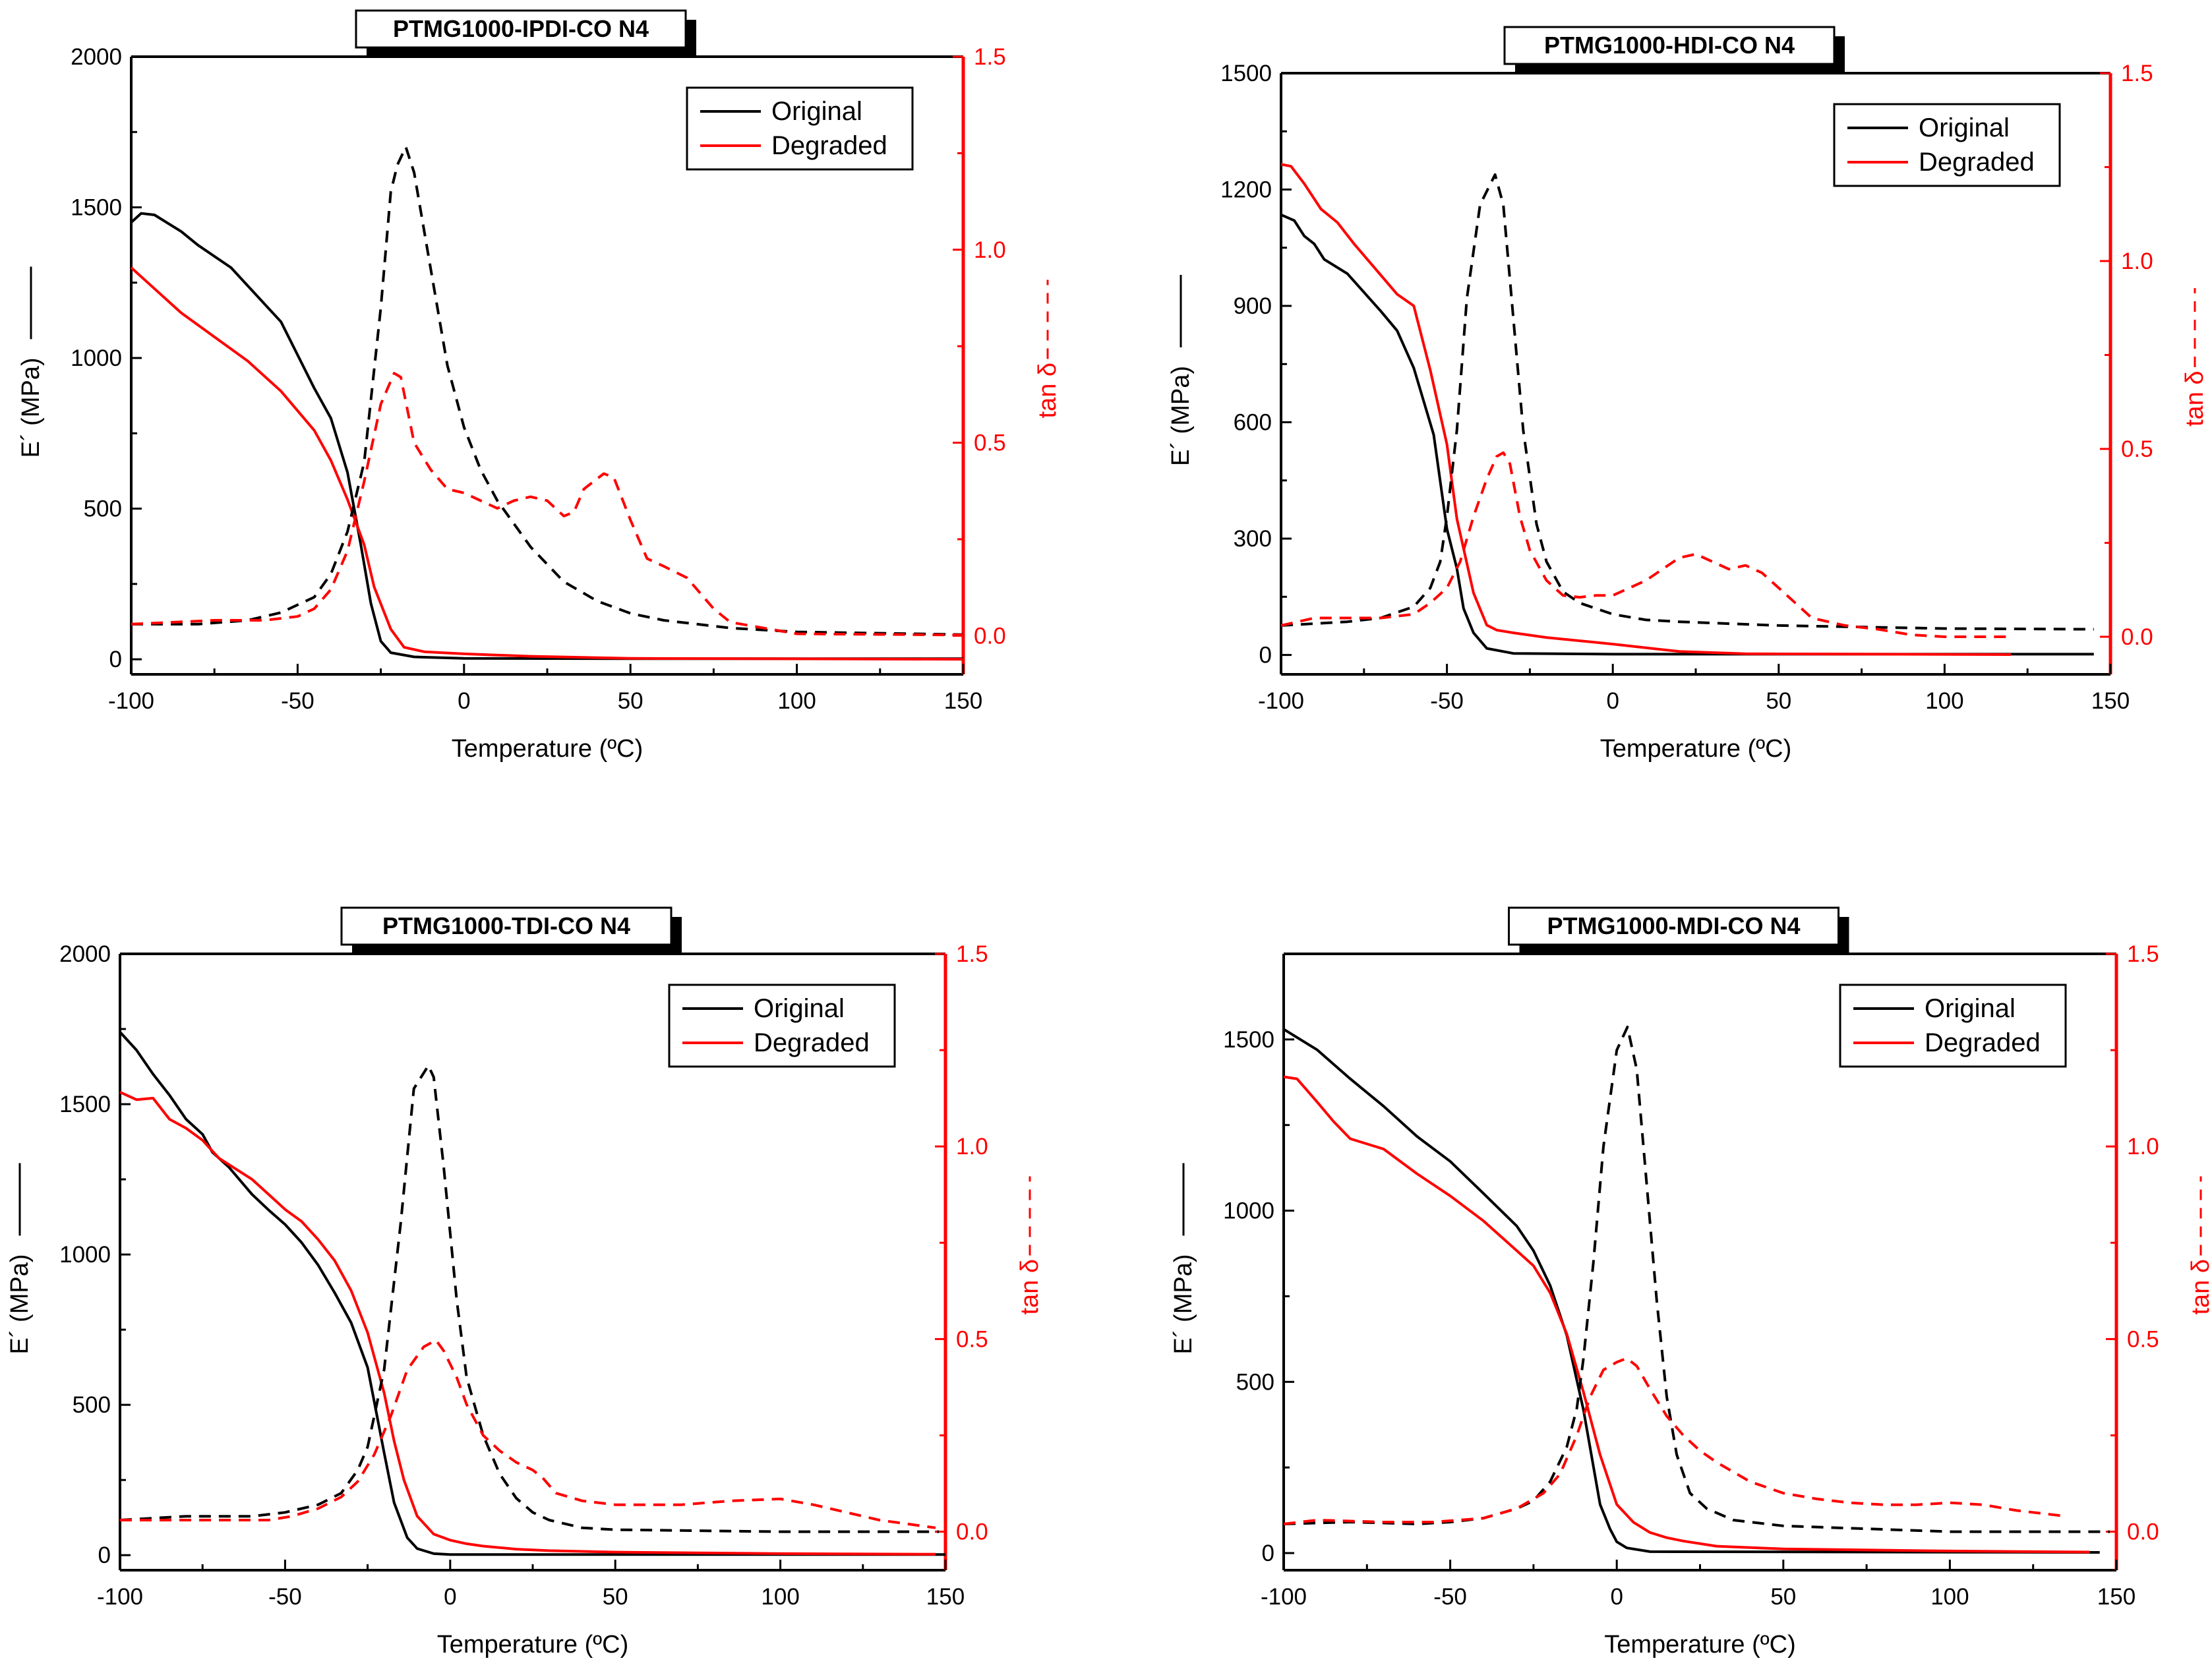 This screenshot has height=1675, width=2212. I want to click on chart-title: PTMG1000-IPDI-CO N4, so click(521, 29).